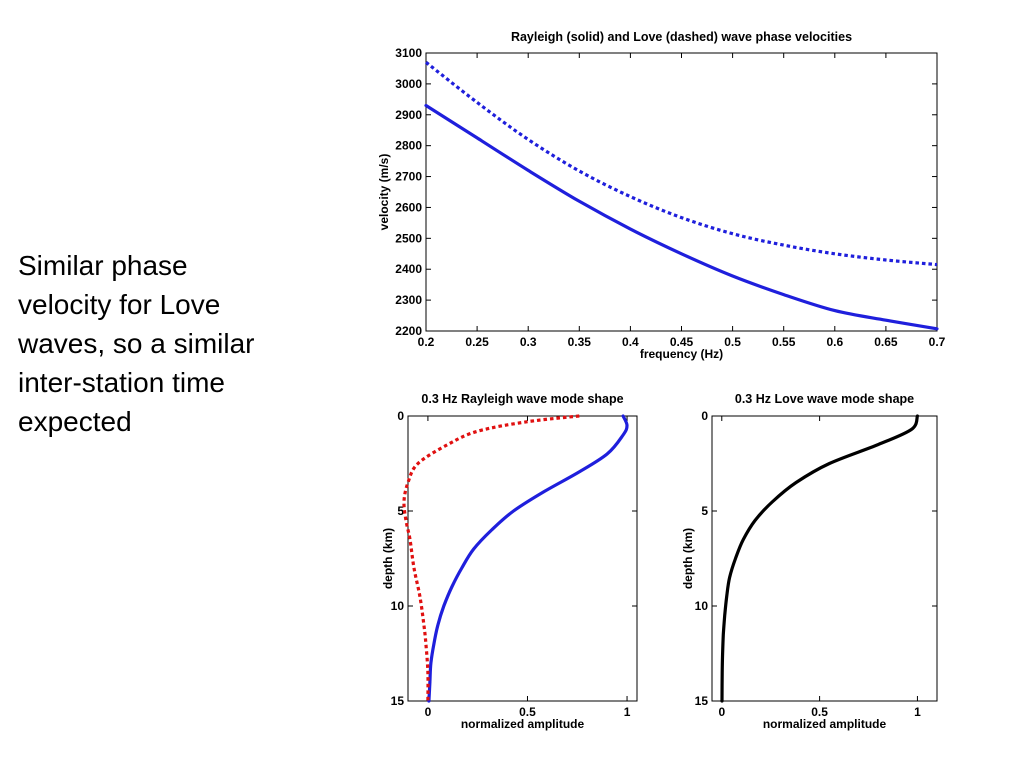 The height and width of the screenshot is (768, 1024). What do you see at coordinates (408, 84) in the screenshot?
I see `y-tick-label: 3000` at bounding box center [408, 84].